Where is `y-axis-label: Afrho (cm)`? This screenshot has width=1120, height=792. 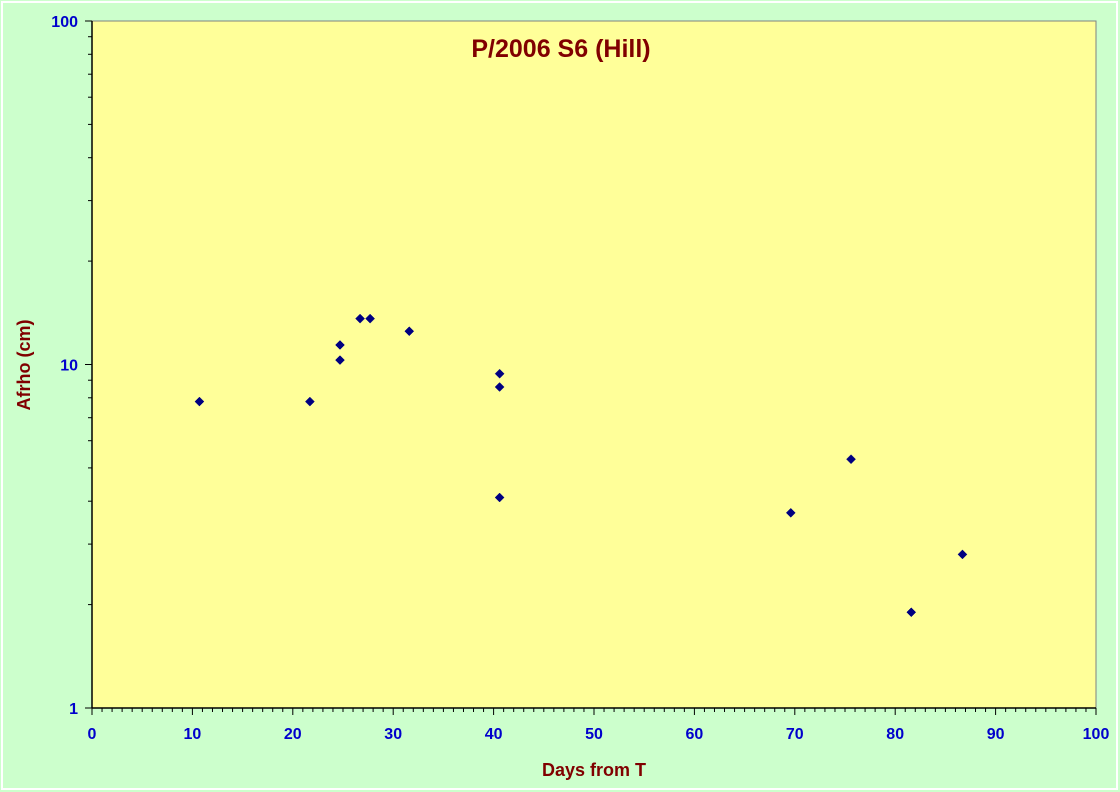
y-axis-label: Afrho (cm) is located at coordinates (24, 365).